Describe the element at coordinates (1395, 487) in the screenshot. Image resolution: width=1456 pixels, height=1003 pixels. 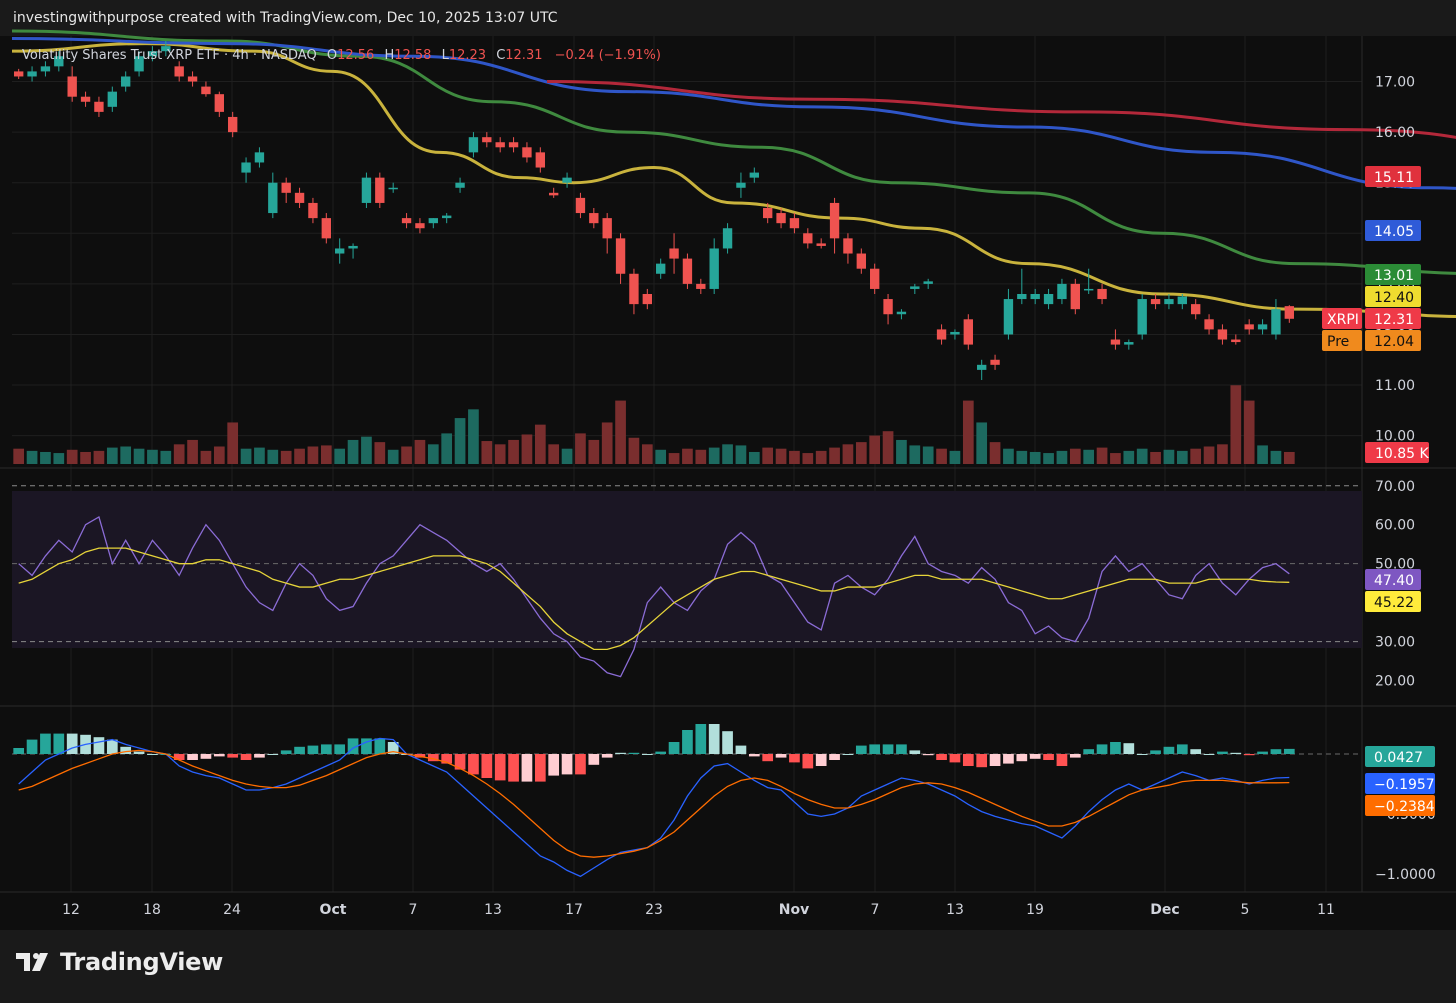
I see `rsi-tick-label: 70.00` at that location.